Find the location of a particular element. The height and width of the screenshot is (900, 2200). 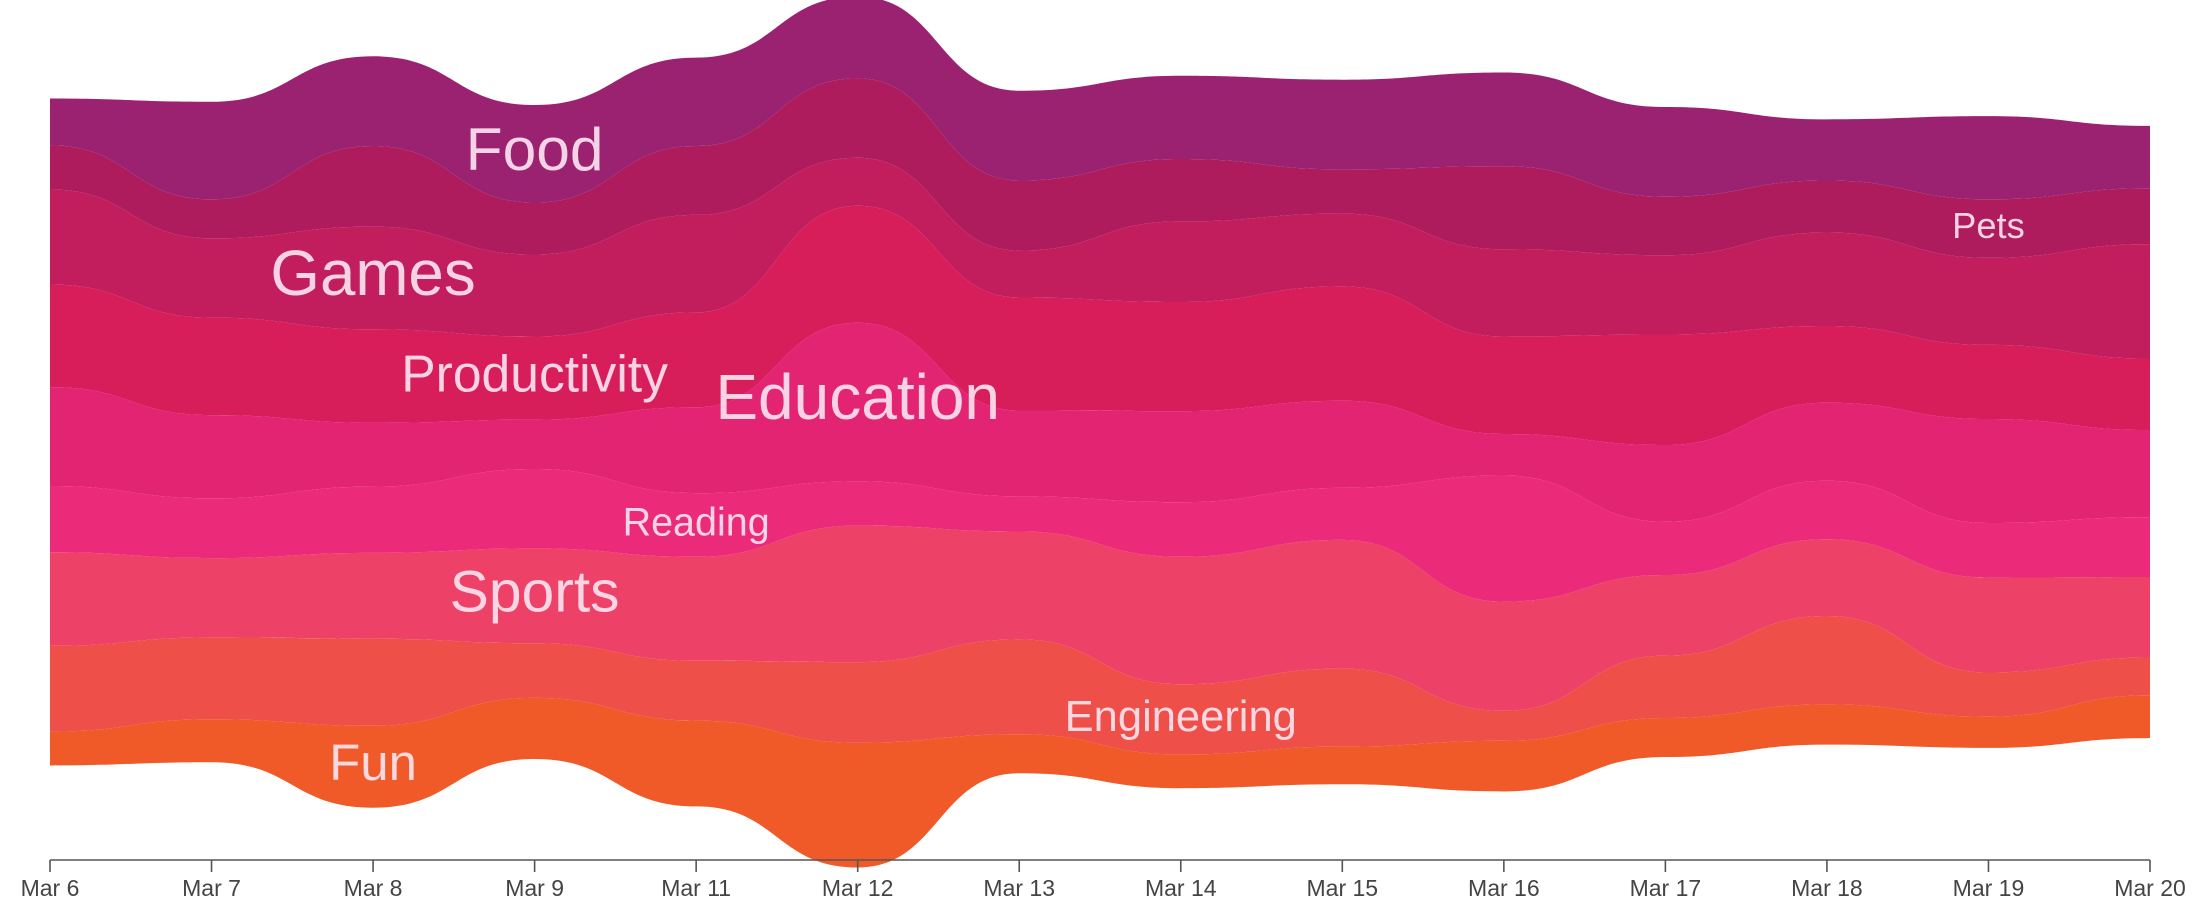

layer-label-sports: Sports is located at coordinates (535, 591).